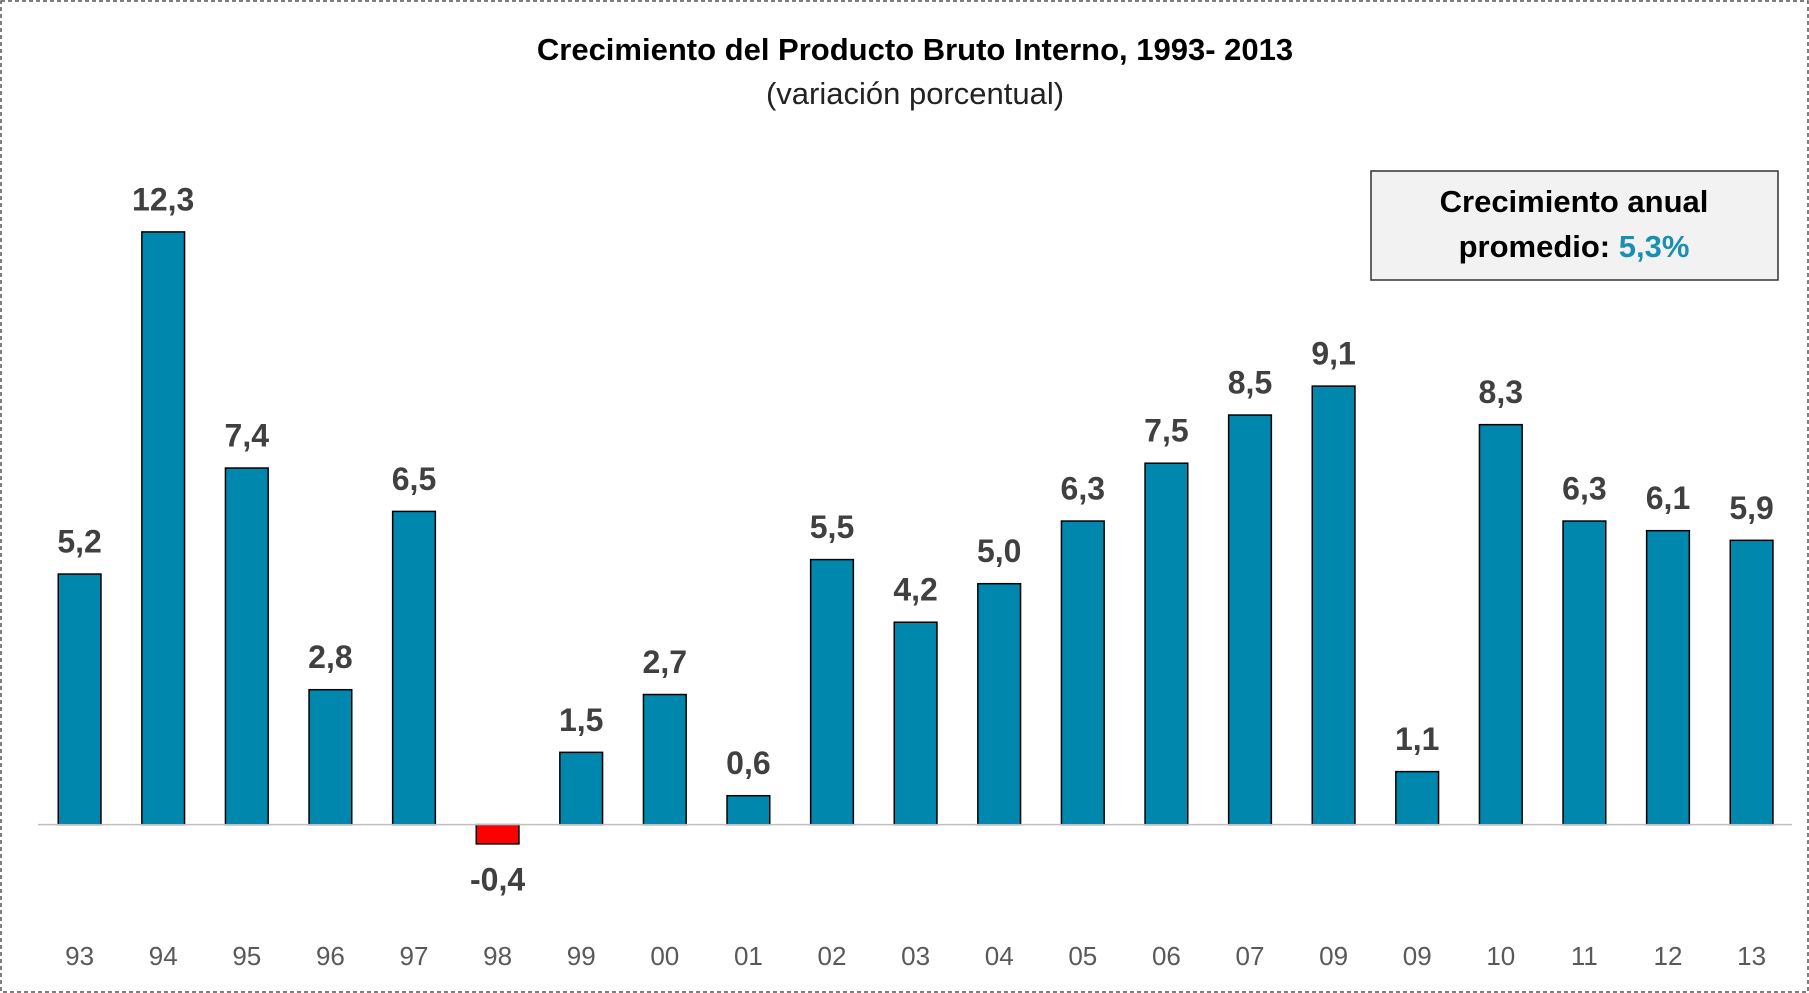  I want to click on x-tick-label: 13, so click(1751, 956).